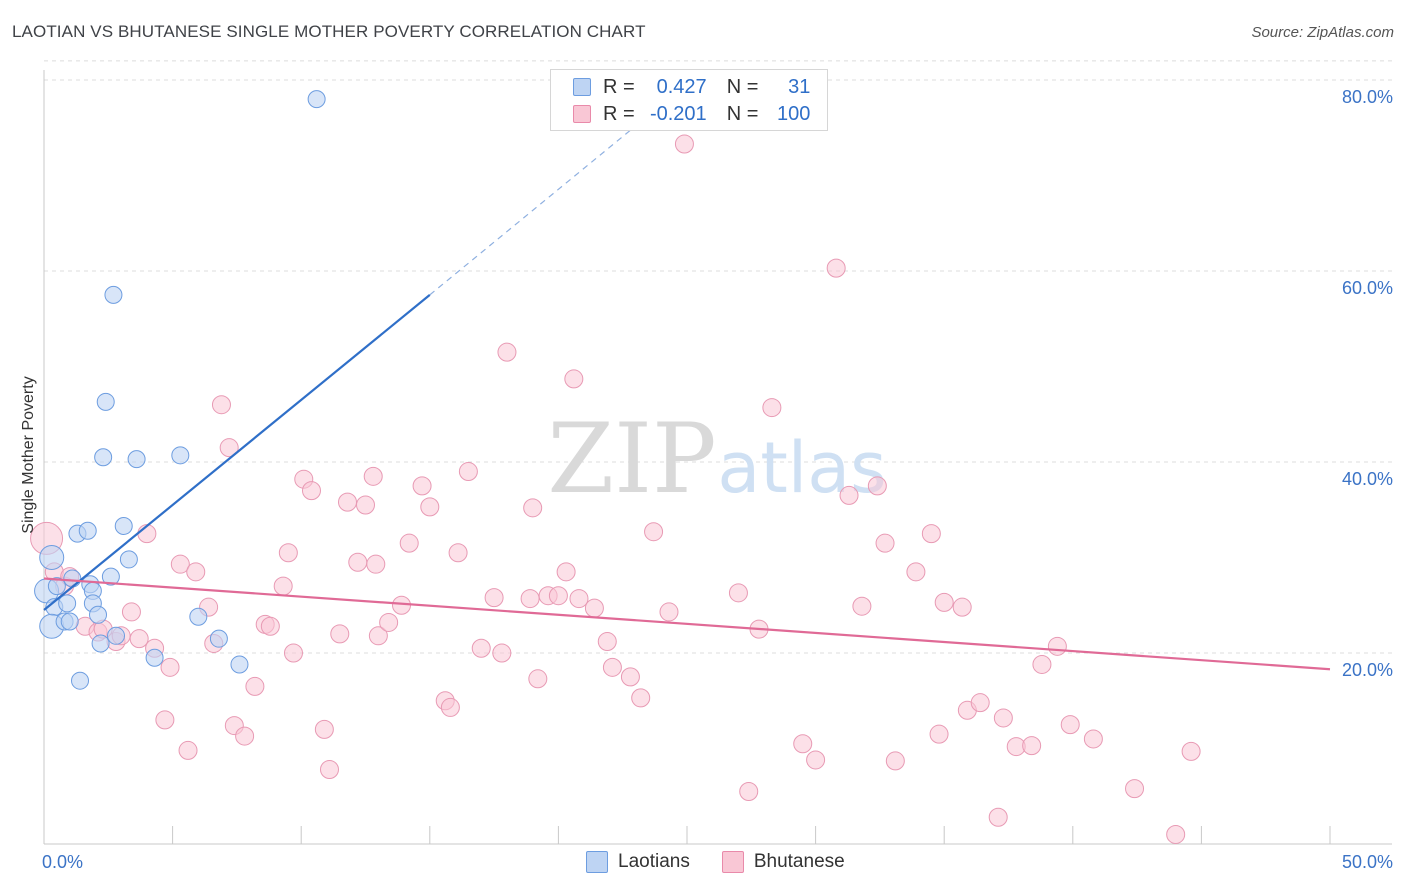 The width and height of the screenshot is (1406, 892). Describe the element at coordinates (1322, 32) in the screenshot. I see `source-note: Source: ZipAtlas.com` at that location.